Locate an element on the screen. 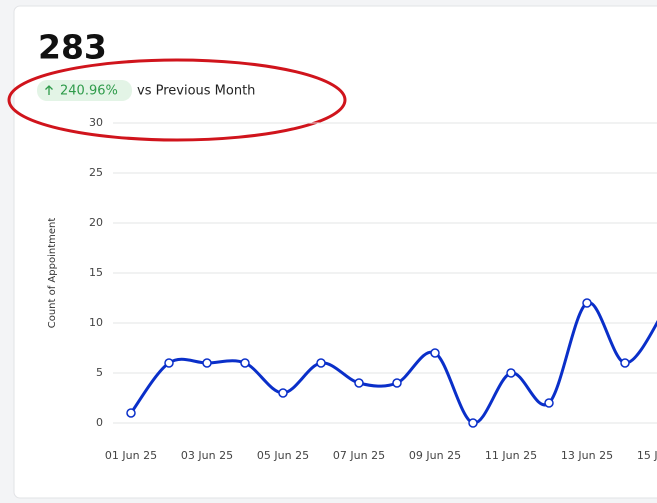 Image resolution: width=657 pixels, height=503 pixels. y-tick-label: 5 is located at coordinates (99, 372).